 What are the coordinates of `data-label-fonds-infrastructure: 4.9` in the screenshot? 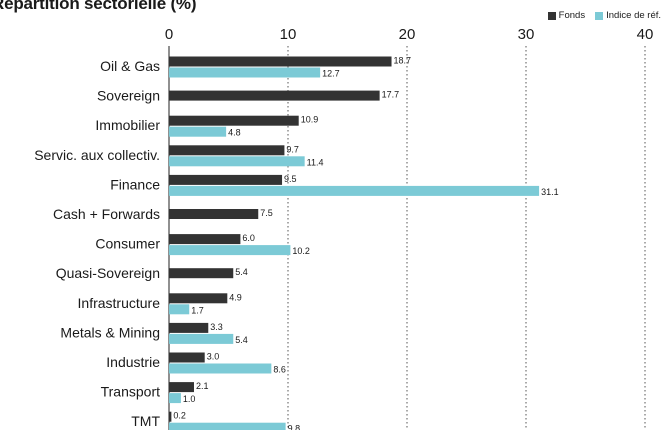 It's located at (235, 297).